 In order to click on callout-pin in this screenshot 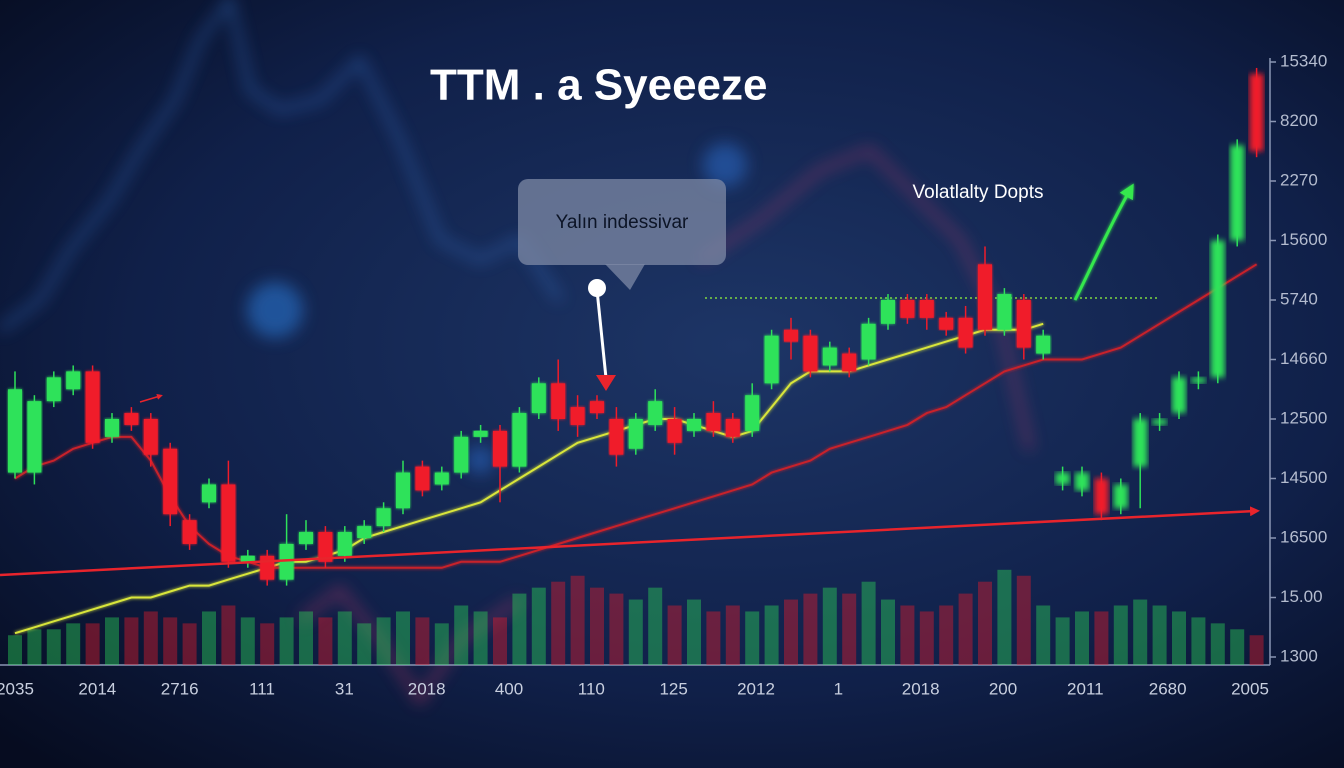, I will do `click(597, 288)`.